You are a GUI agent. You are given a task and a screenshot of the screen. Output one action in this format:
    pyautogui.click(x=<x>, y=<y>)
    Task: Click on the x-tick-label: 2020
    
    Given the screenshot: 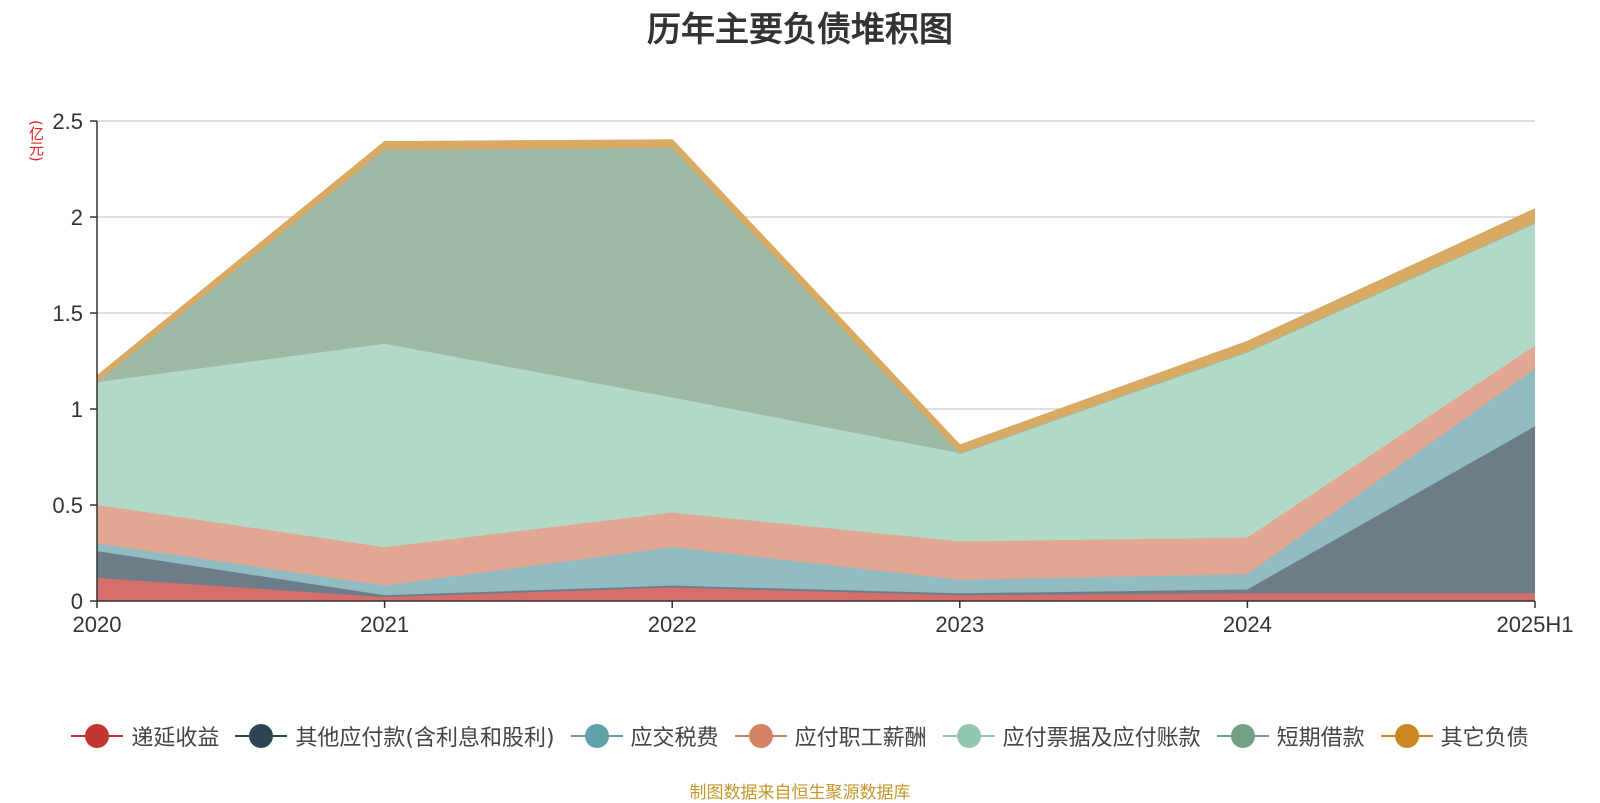 What is the action you would take?
    pyautogui.click(x=97, y=624)
    